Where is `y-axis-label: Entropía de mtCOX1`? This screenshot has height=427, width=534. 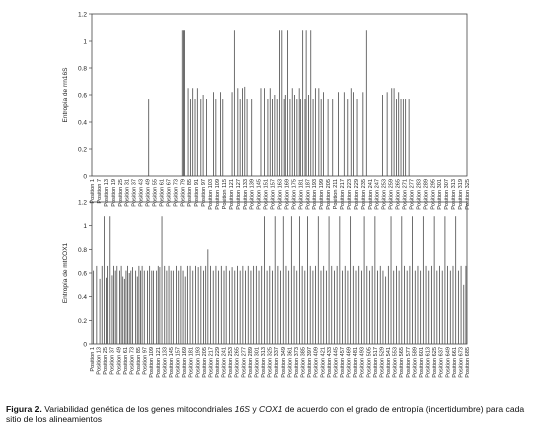 y-axis-label: Entropía de mtCOX1 is located at coordinates (65, 272).